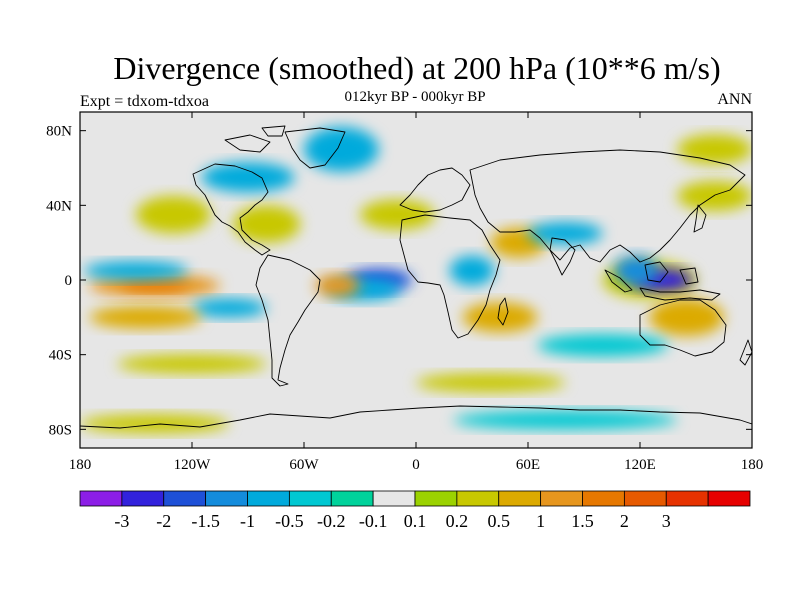  What do you see at coordinates (304, 465) in the screenshot?
I see `lon-label: 60W` at bounding box center [304, 465].